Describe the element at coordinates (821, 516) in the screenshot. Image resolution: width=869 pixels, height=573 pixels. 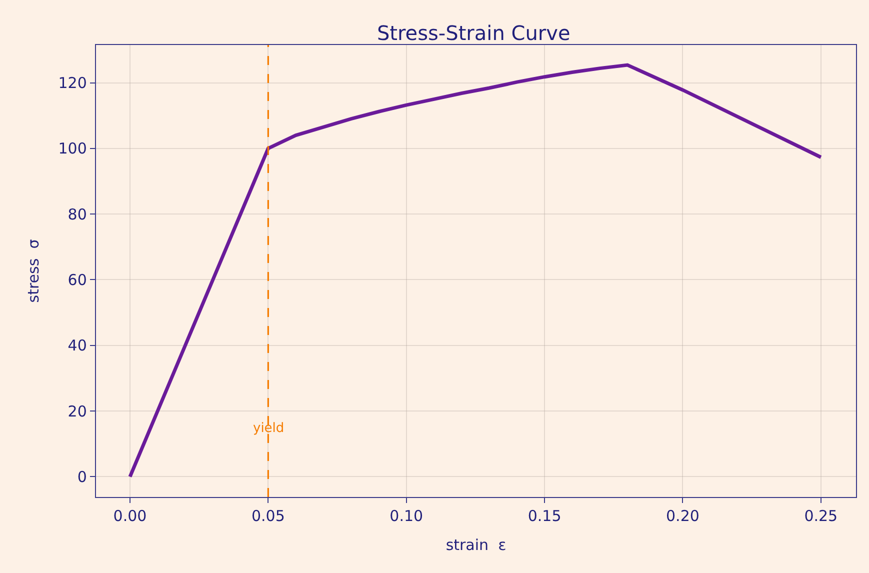
I see `x-tick-label: 0.25` at that location.